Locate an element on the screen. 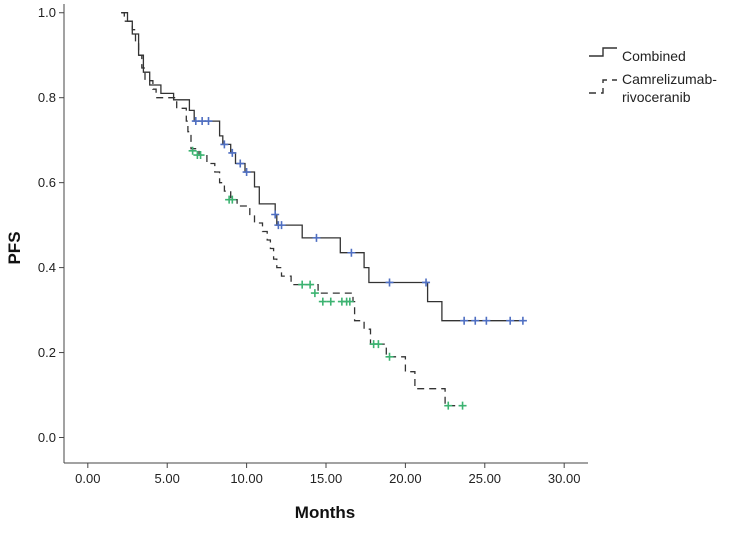 This screenshot has width=749, height=534. legend-swatch-combined is located at coordinates (603, 52).